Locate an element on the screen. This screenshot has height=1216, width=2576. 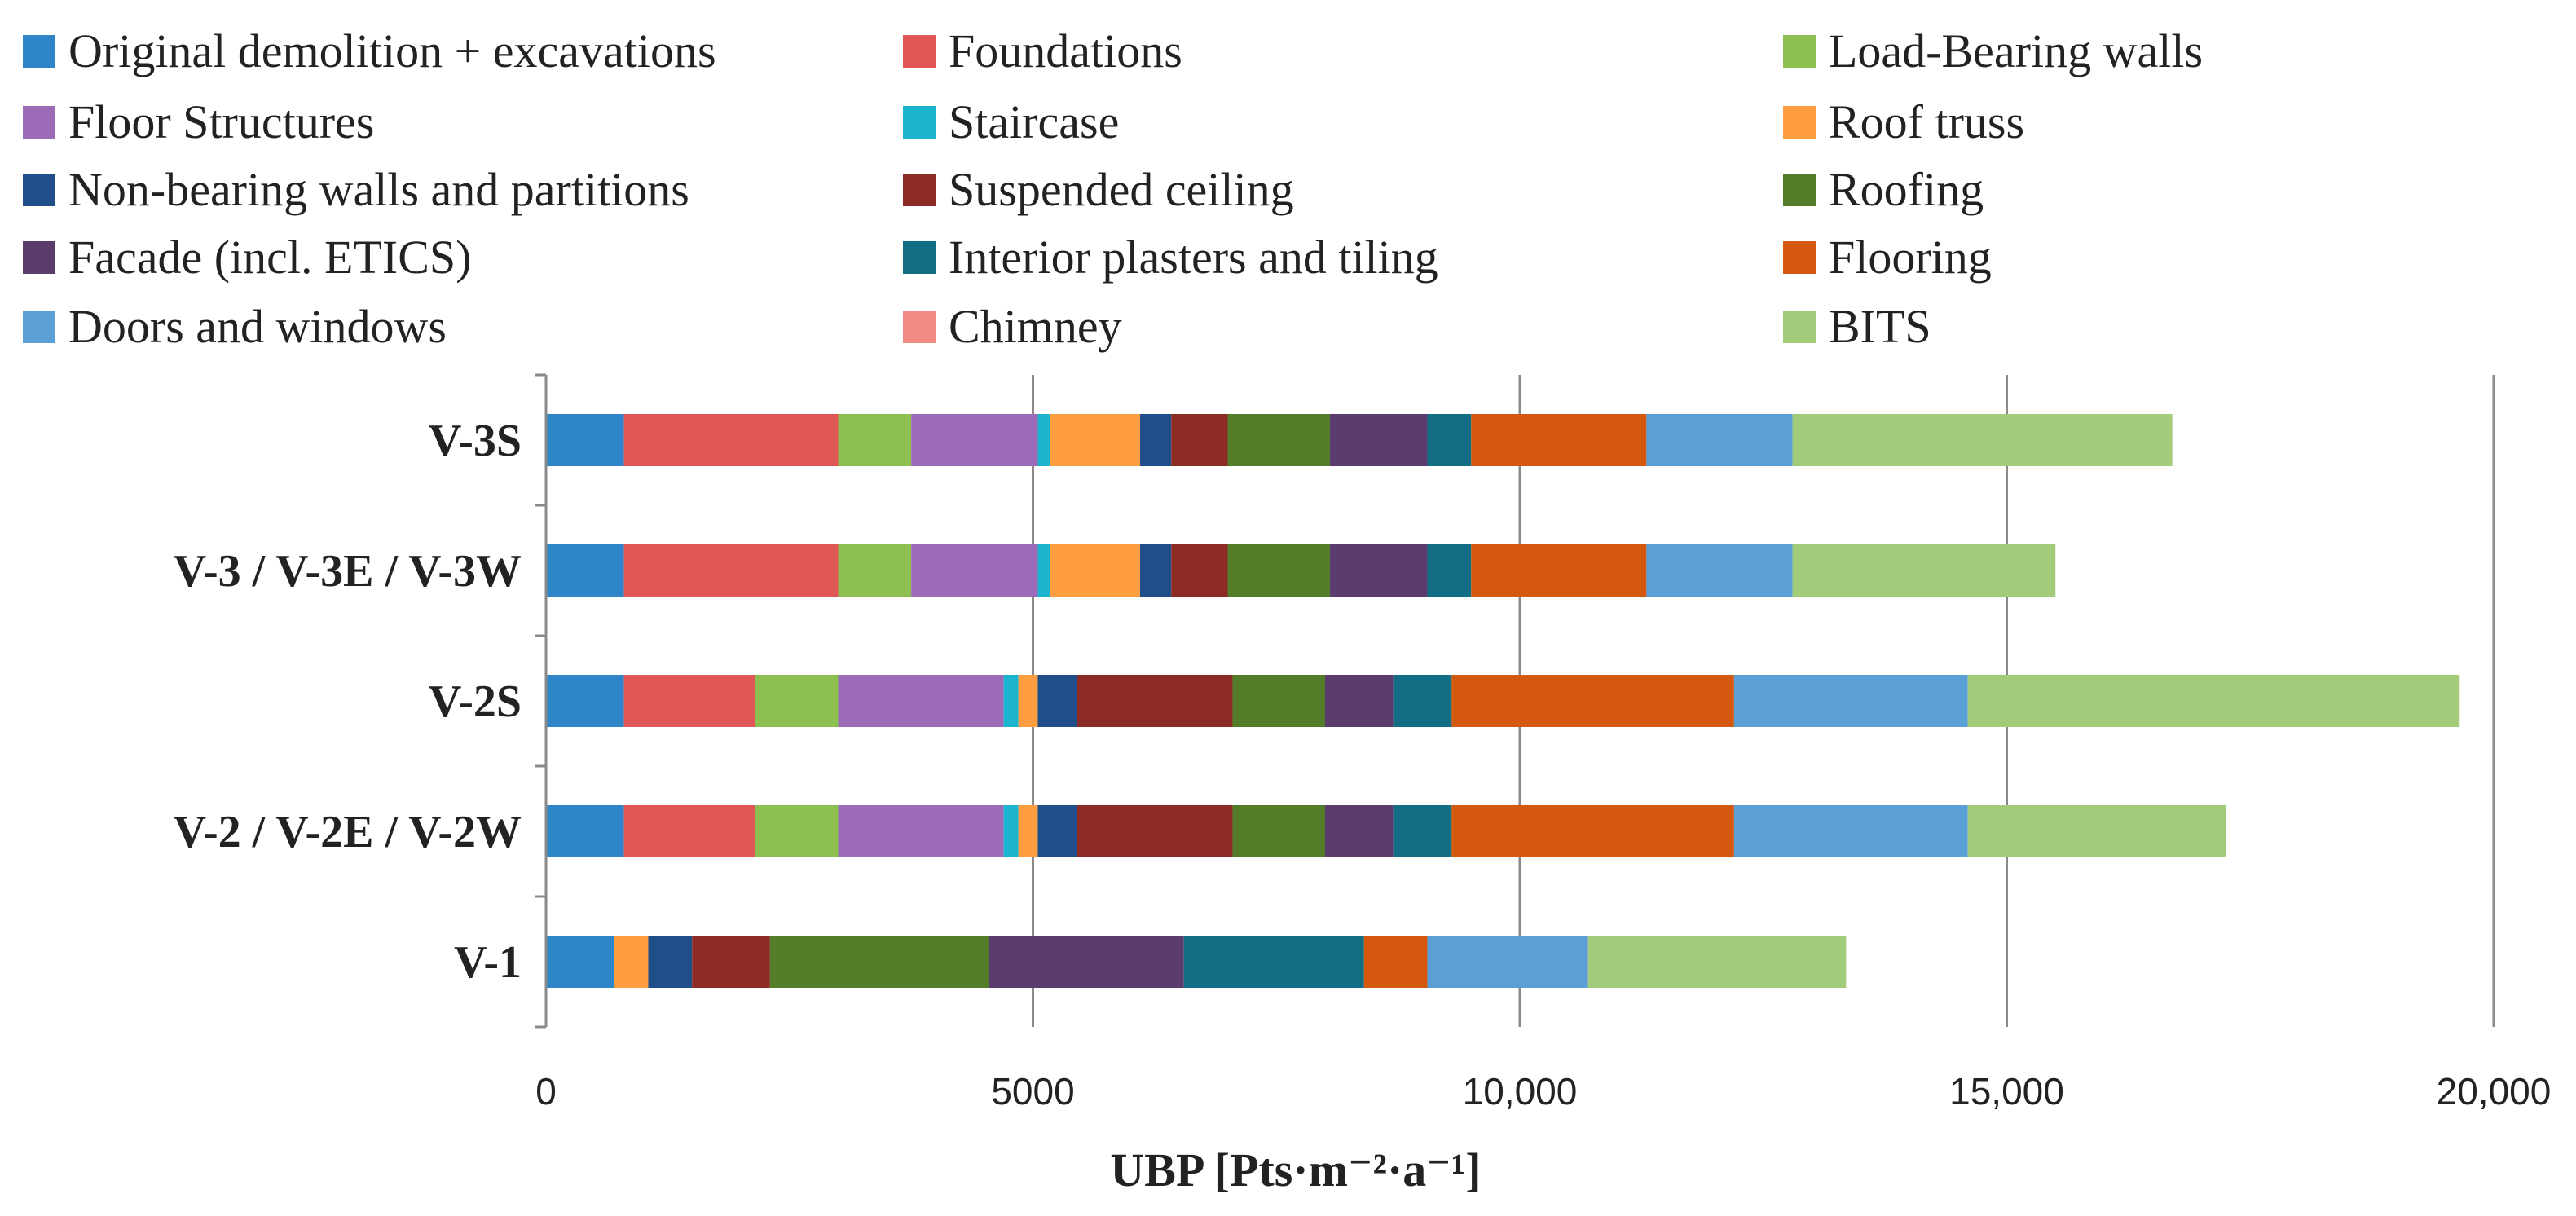
bar-segment-v-3-v-3e-v-3w-staircase is located at coordinates (1044, 570).